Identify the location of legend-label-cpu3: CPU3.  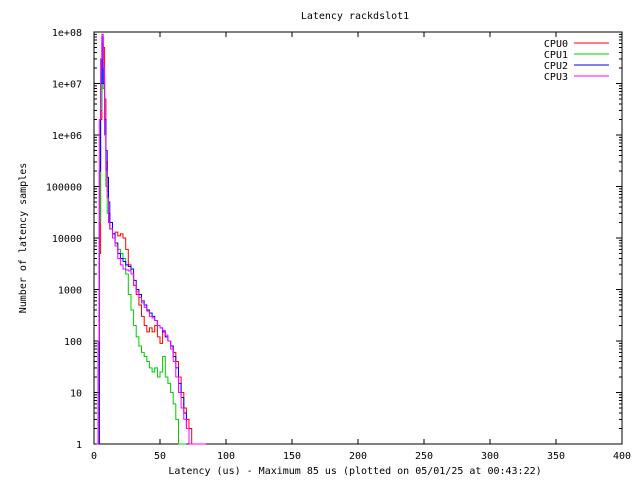
(556, 77).